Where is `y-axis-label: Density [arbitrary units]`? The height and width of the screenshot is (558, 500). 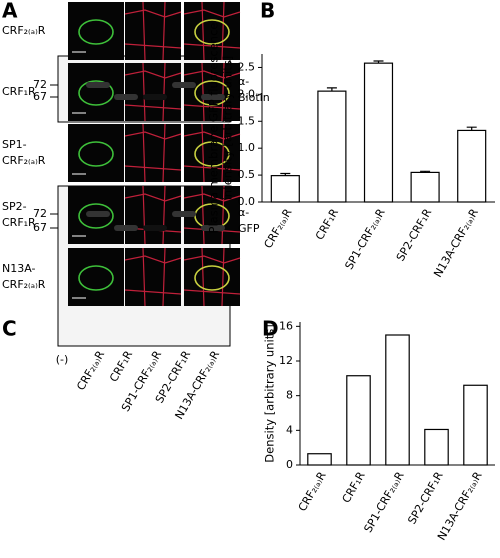
y-axis-label: Density [arbitrary units] is located at coordinates (270, 393).